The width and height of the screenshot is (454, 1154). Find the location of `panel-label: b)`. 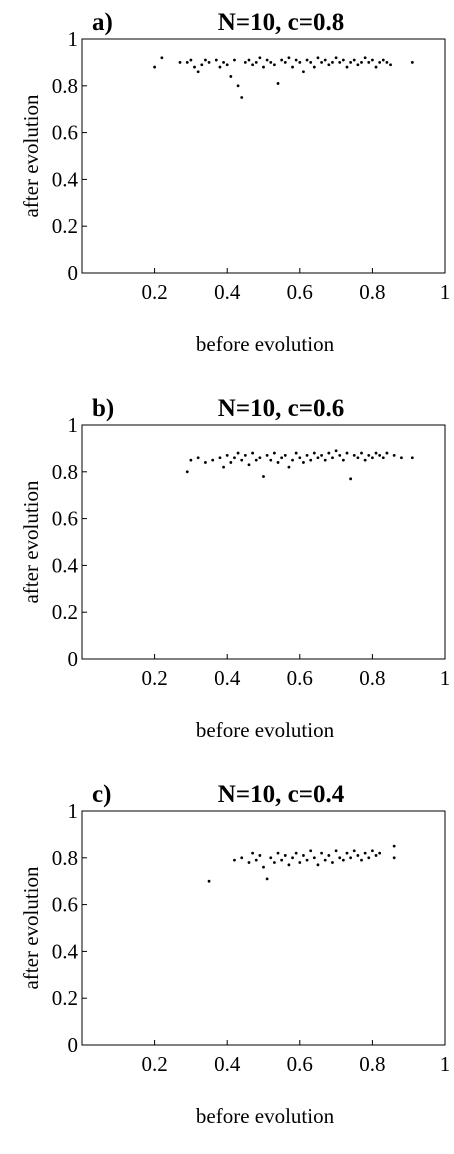

panel-label: b) is located at coordinates (103, 408).